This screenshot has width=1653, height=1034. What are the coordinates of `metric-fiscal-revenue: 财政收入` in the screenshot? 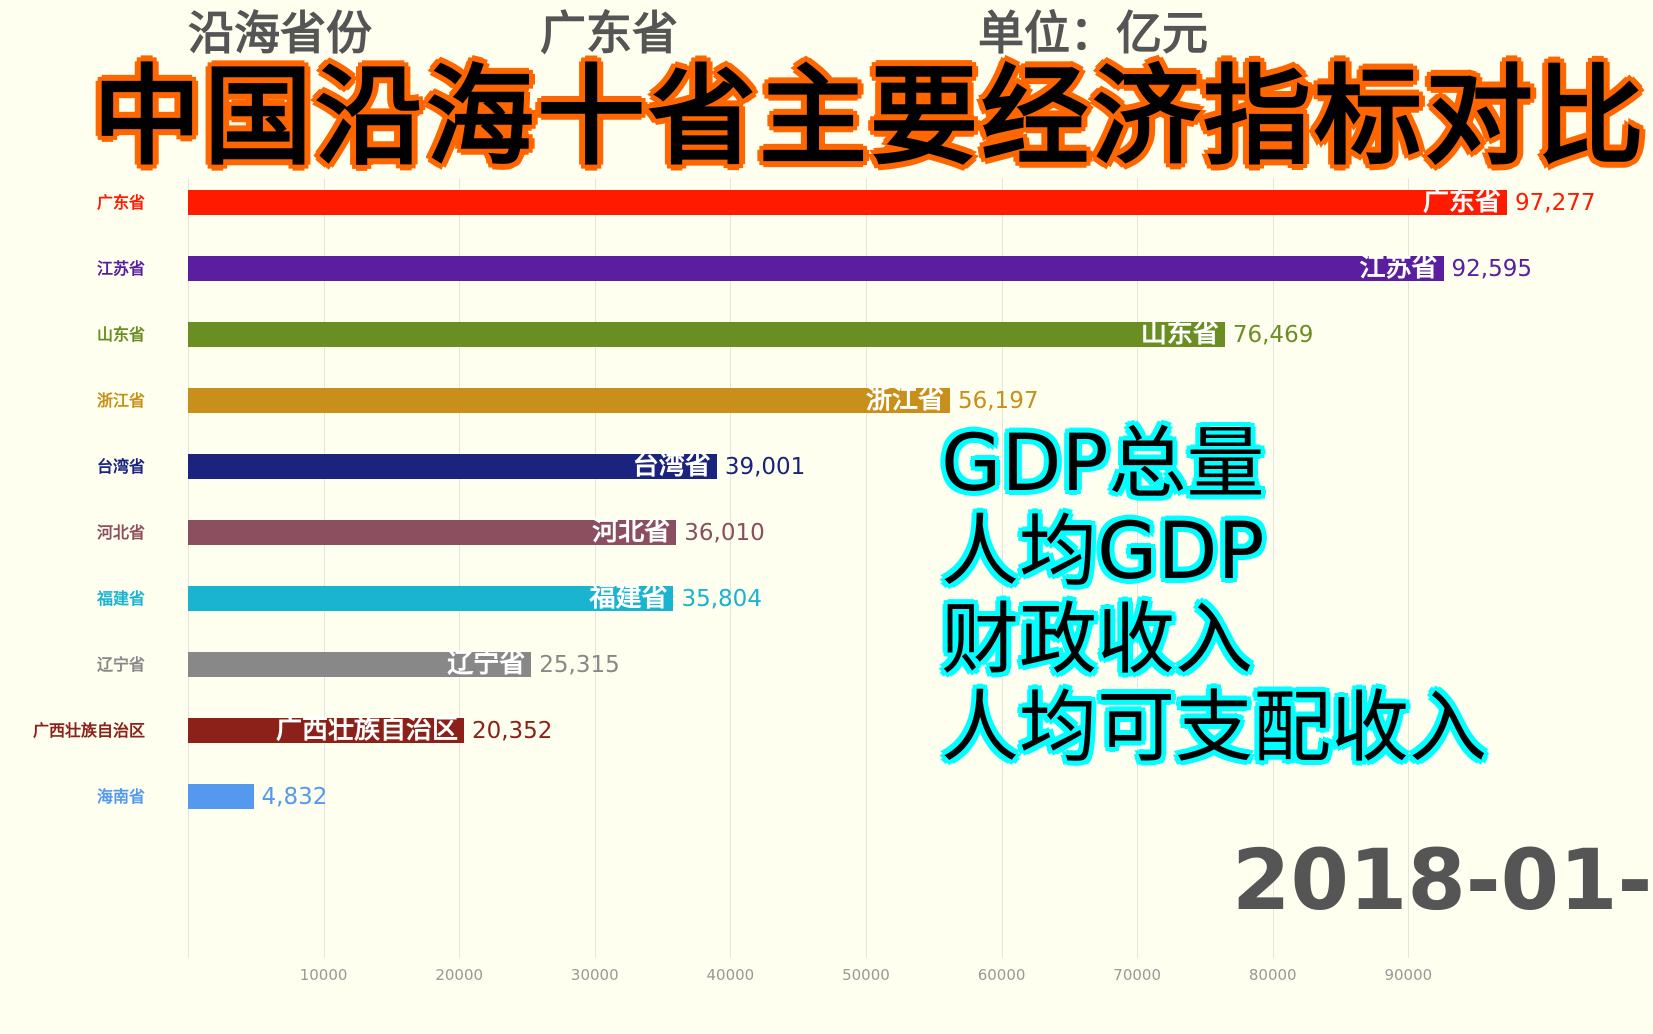 It's located at (1097, 640).